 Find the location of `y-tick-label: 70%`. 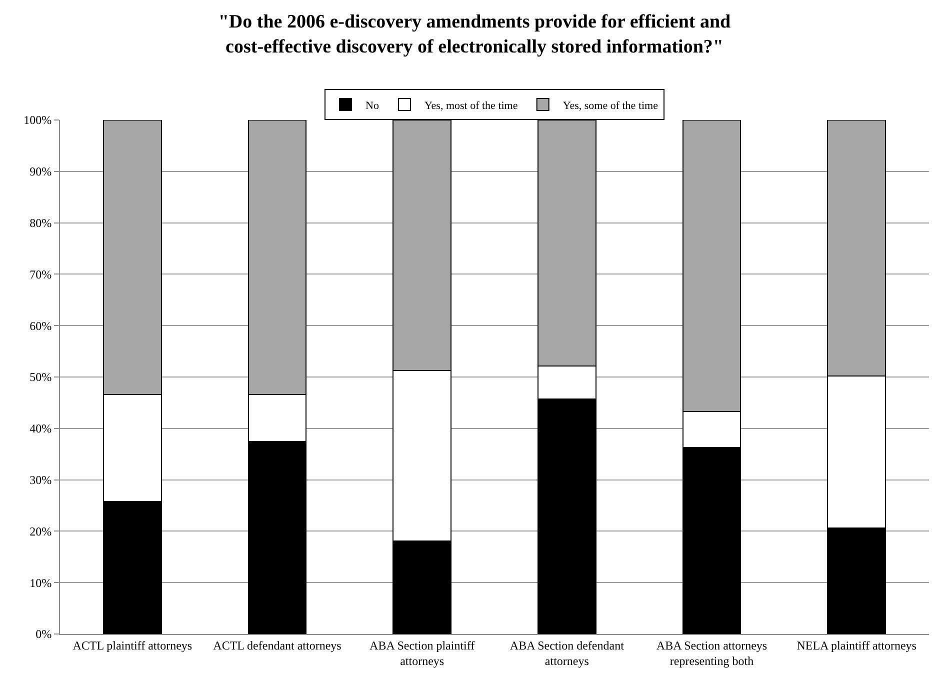

y-tick-label: 70% is located at coordinates (41, 274).